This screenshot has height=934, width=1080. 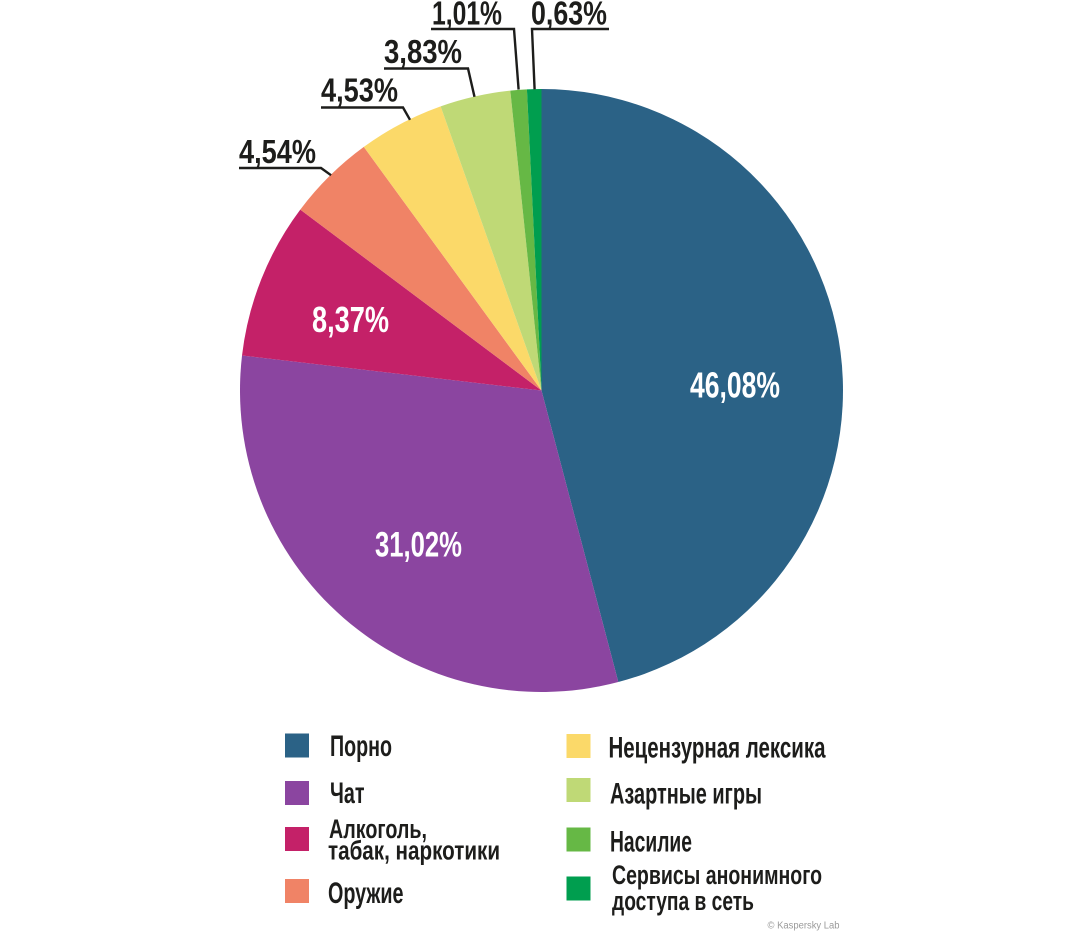 What do you see at coordinates (347, 793) in the screenshot?
I see `svg-text: Чат` at bounding box center [347, 793].